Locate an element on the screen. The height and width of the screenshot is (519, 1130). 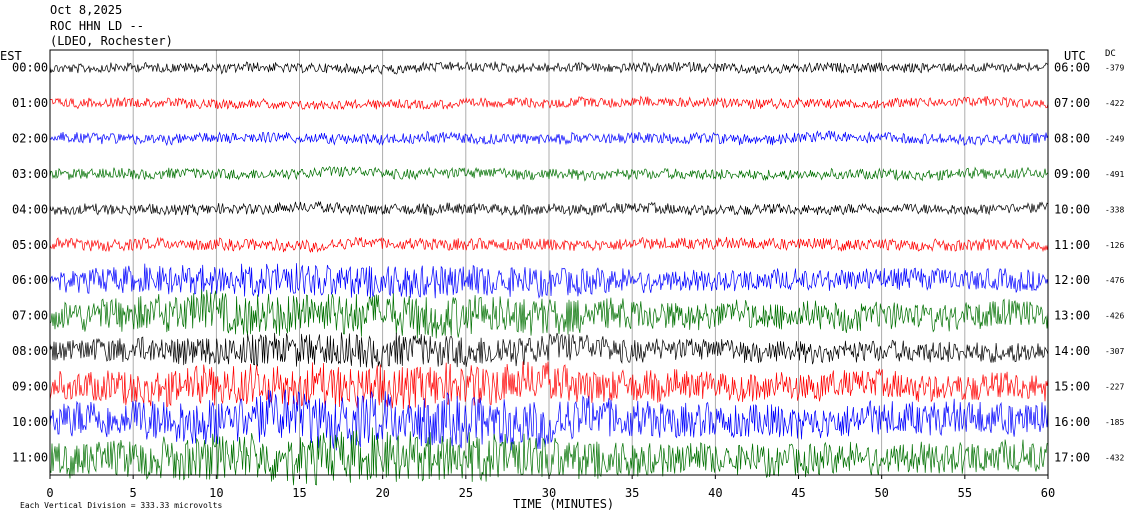
x-tick-label: 40 is located at coordinates (715, 493).